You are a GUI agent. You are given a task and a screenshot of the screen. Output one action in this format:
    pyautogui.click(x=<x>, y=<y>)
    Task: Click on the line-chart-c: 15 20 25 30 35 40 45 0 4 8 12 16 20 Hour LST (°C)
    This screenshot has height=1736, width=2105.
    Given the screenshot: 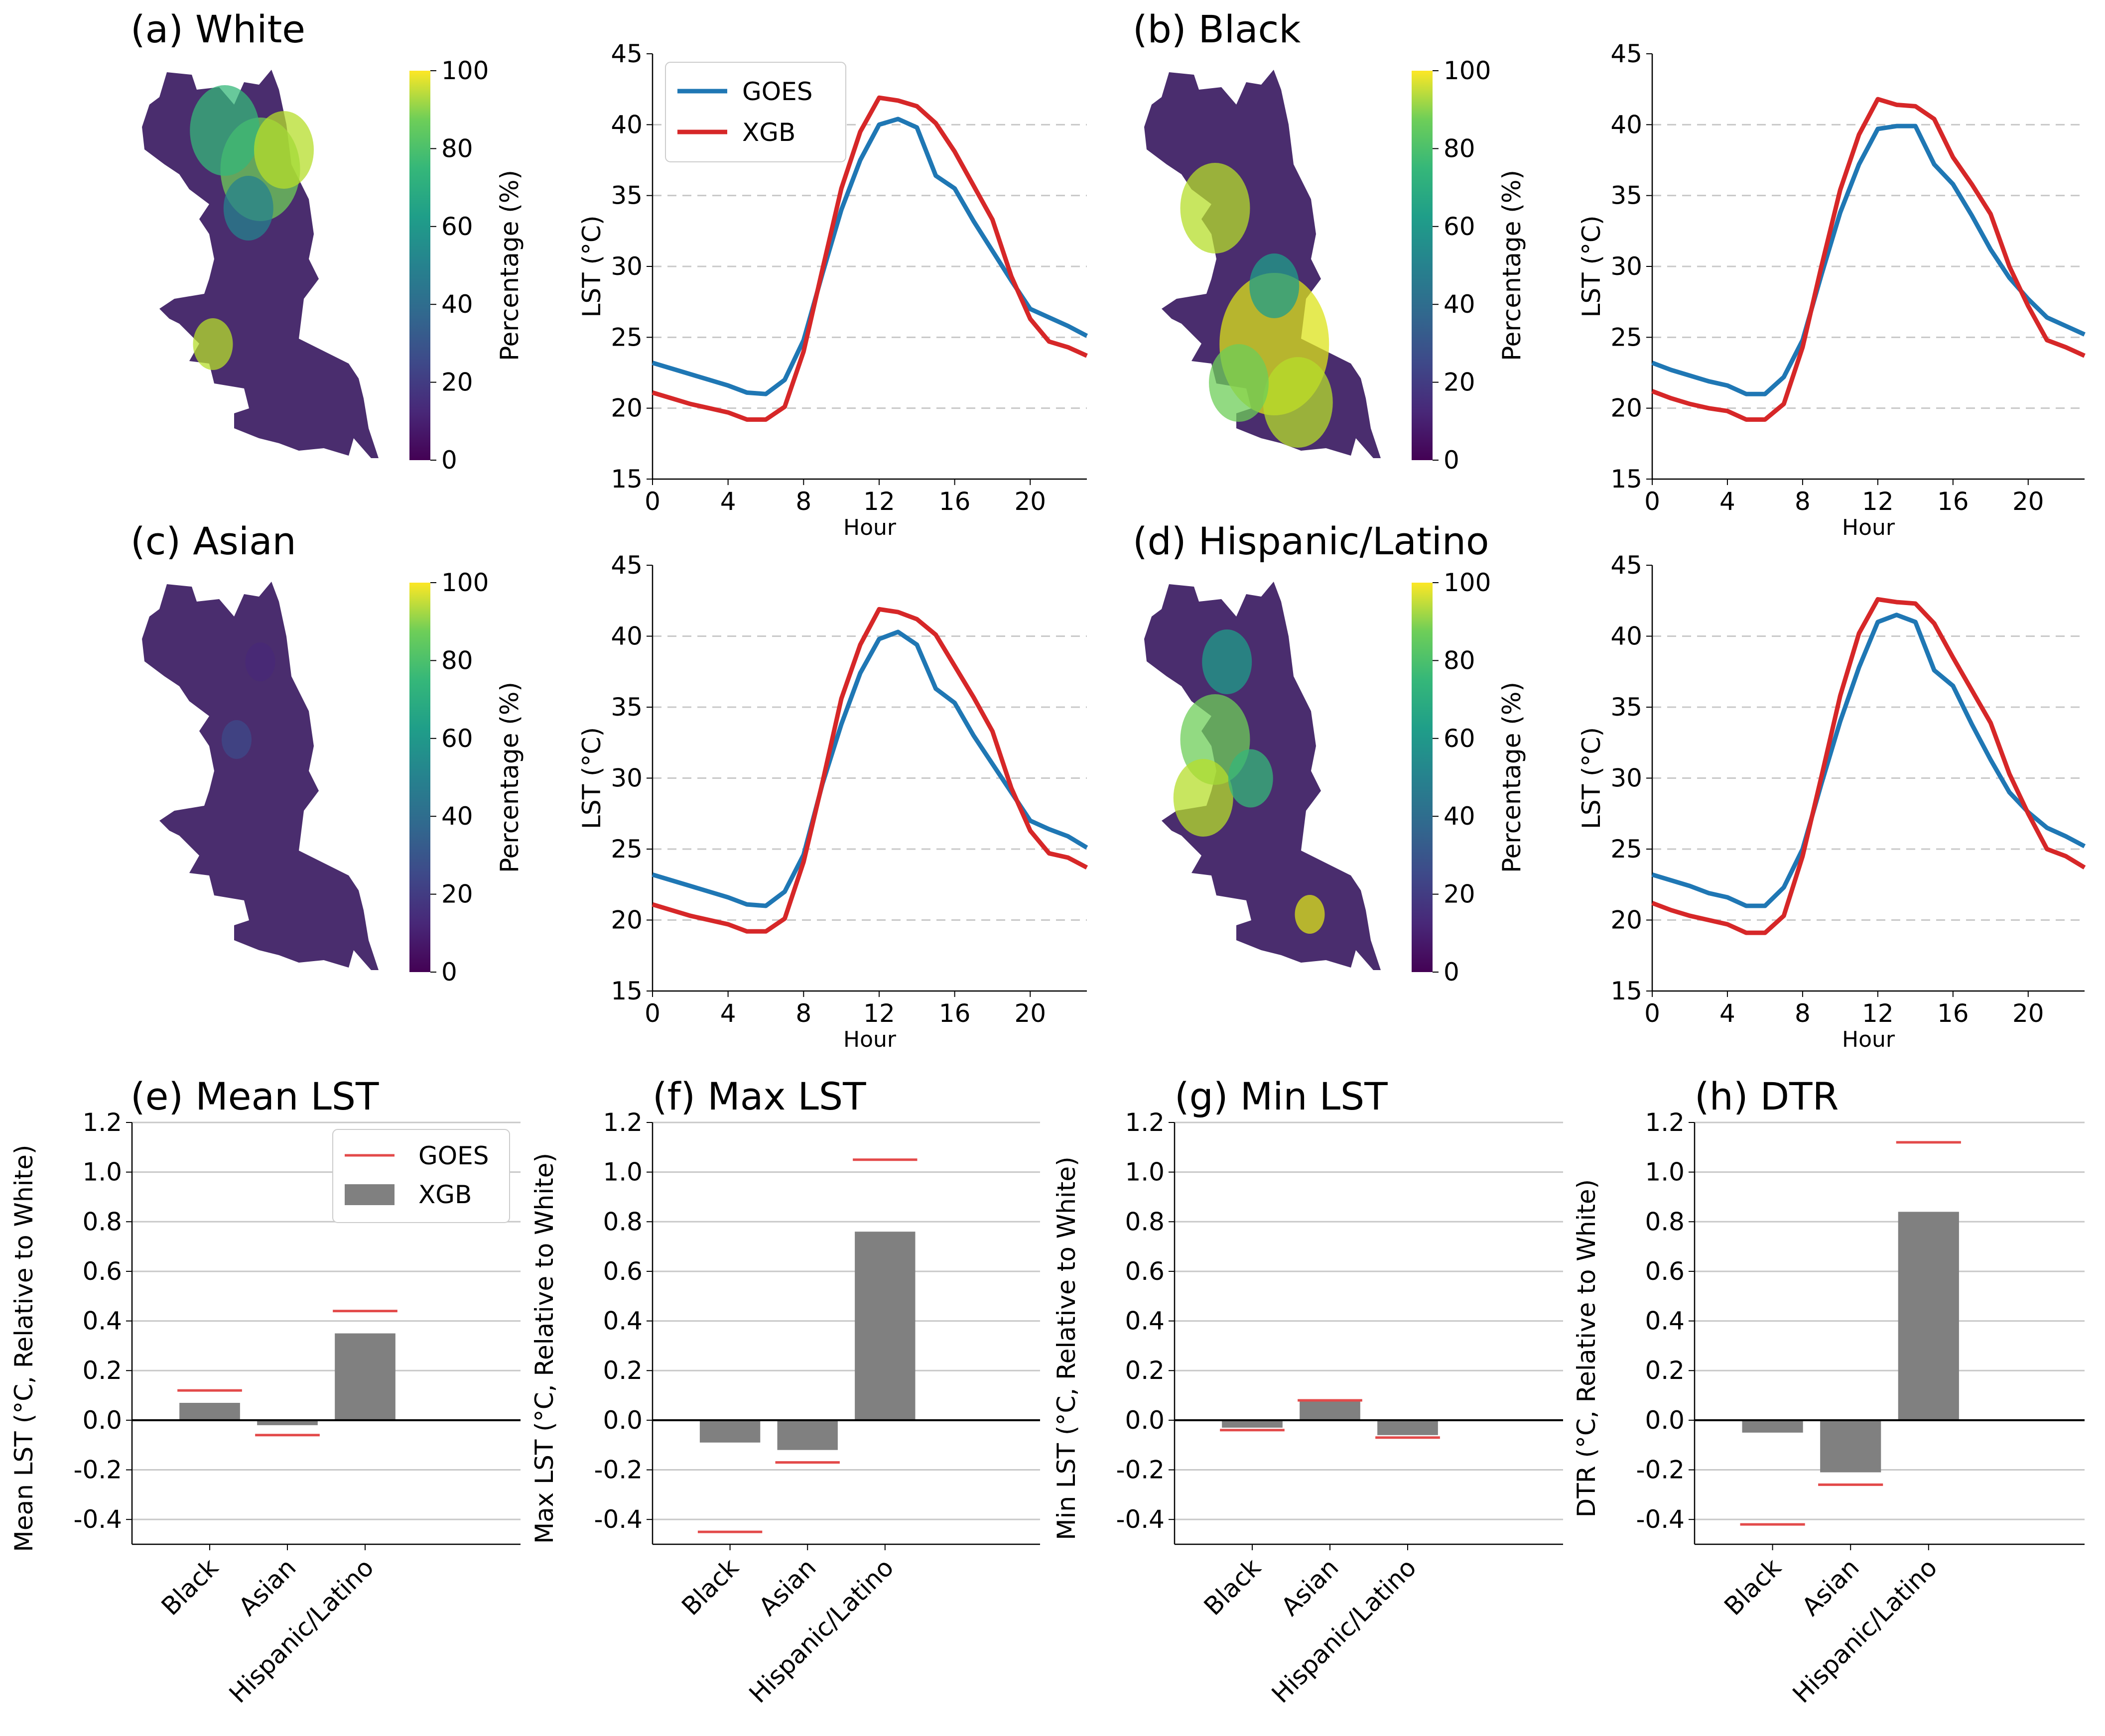 What is the action you would take?
    pyautogui.click(x=833, y=801)
    